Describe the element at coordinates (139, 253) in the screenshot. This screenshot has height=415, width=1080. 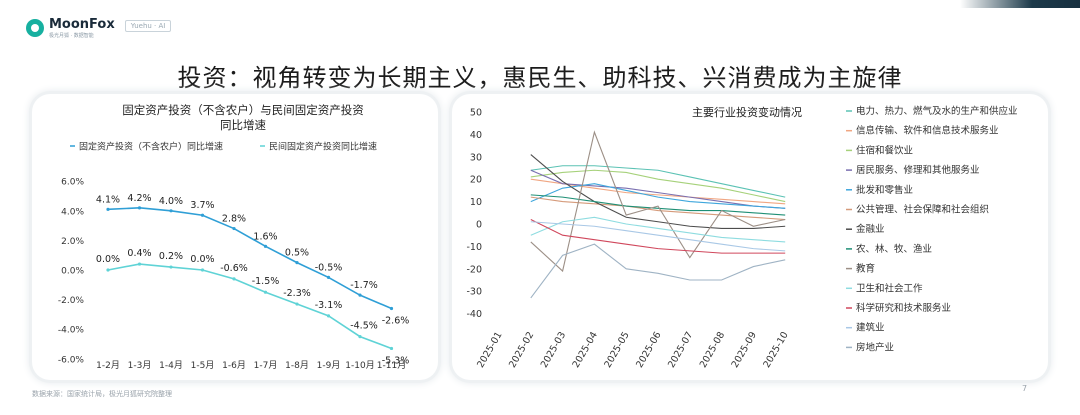
I see `data-label: 0.4%` at that location.